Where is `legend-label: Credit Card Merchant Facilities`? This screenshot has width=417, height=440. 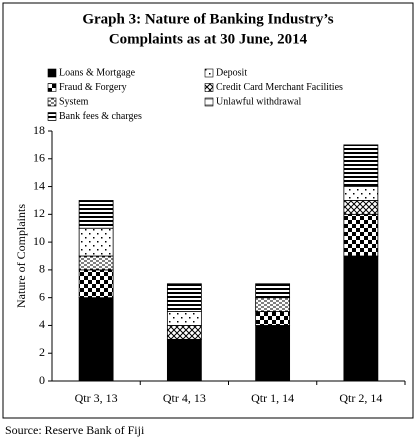
legend-label: Credit Card Merchant Facilities is located at coordinates (279, 87).